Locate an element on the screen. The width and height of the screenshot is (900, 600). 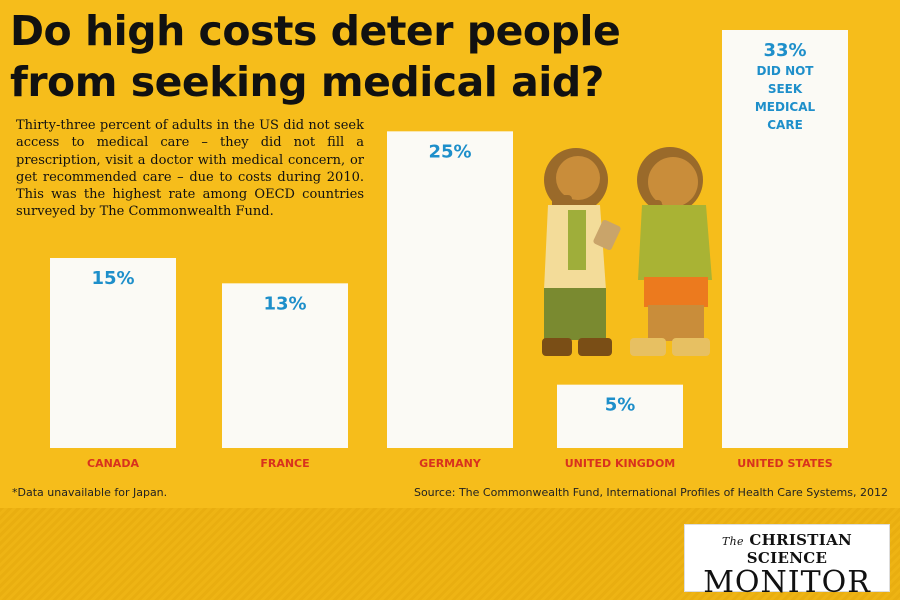
publisher-logo: The CHRISTIAN SCIENCE MONITOR is located at coordinates (787, 561).